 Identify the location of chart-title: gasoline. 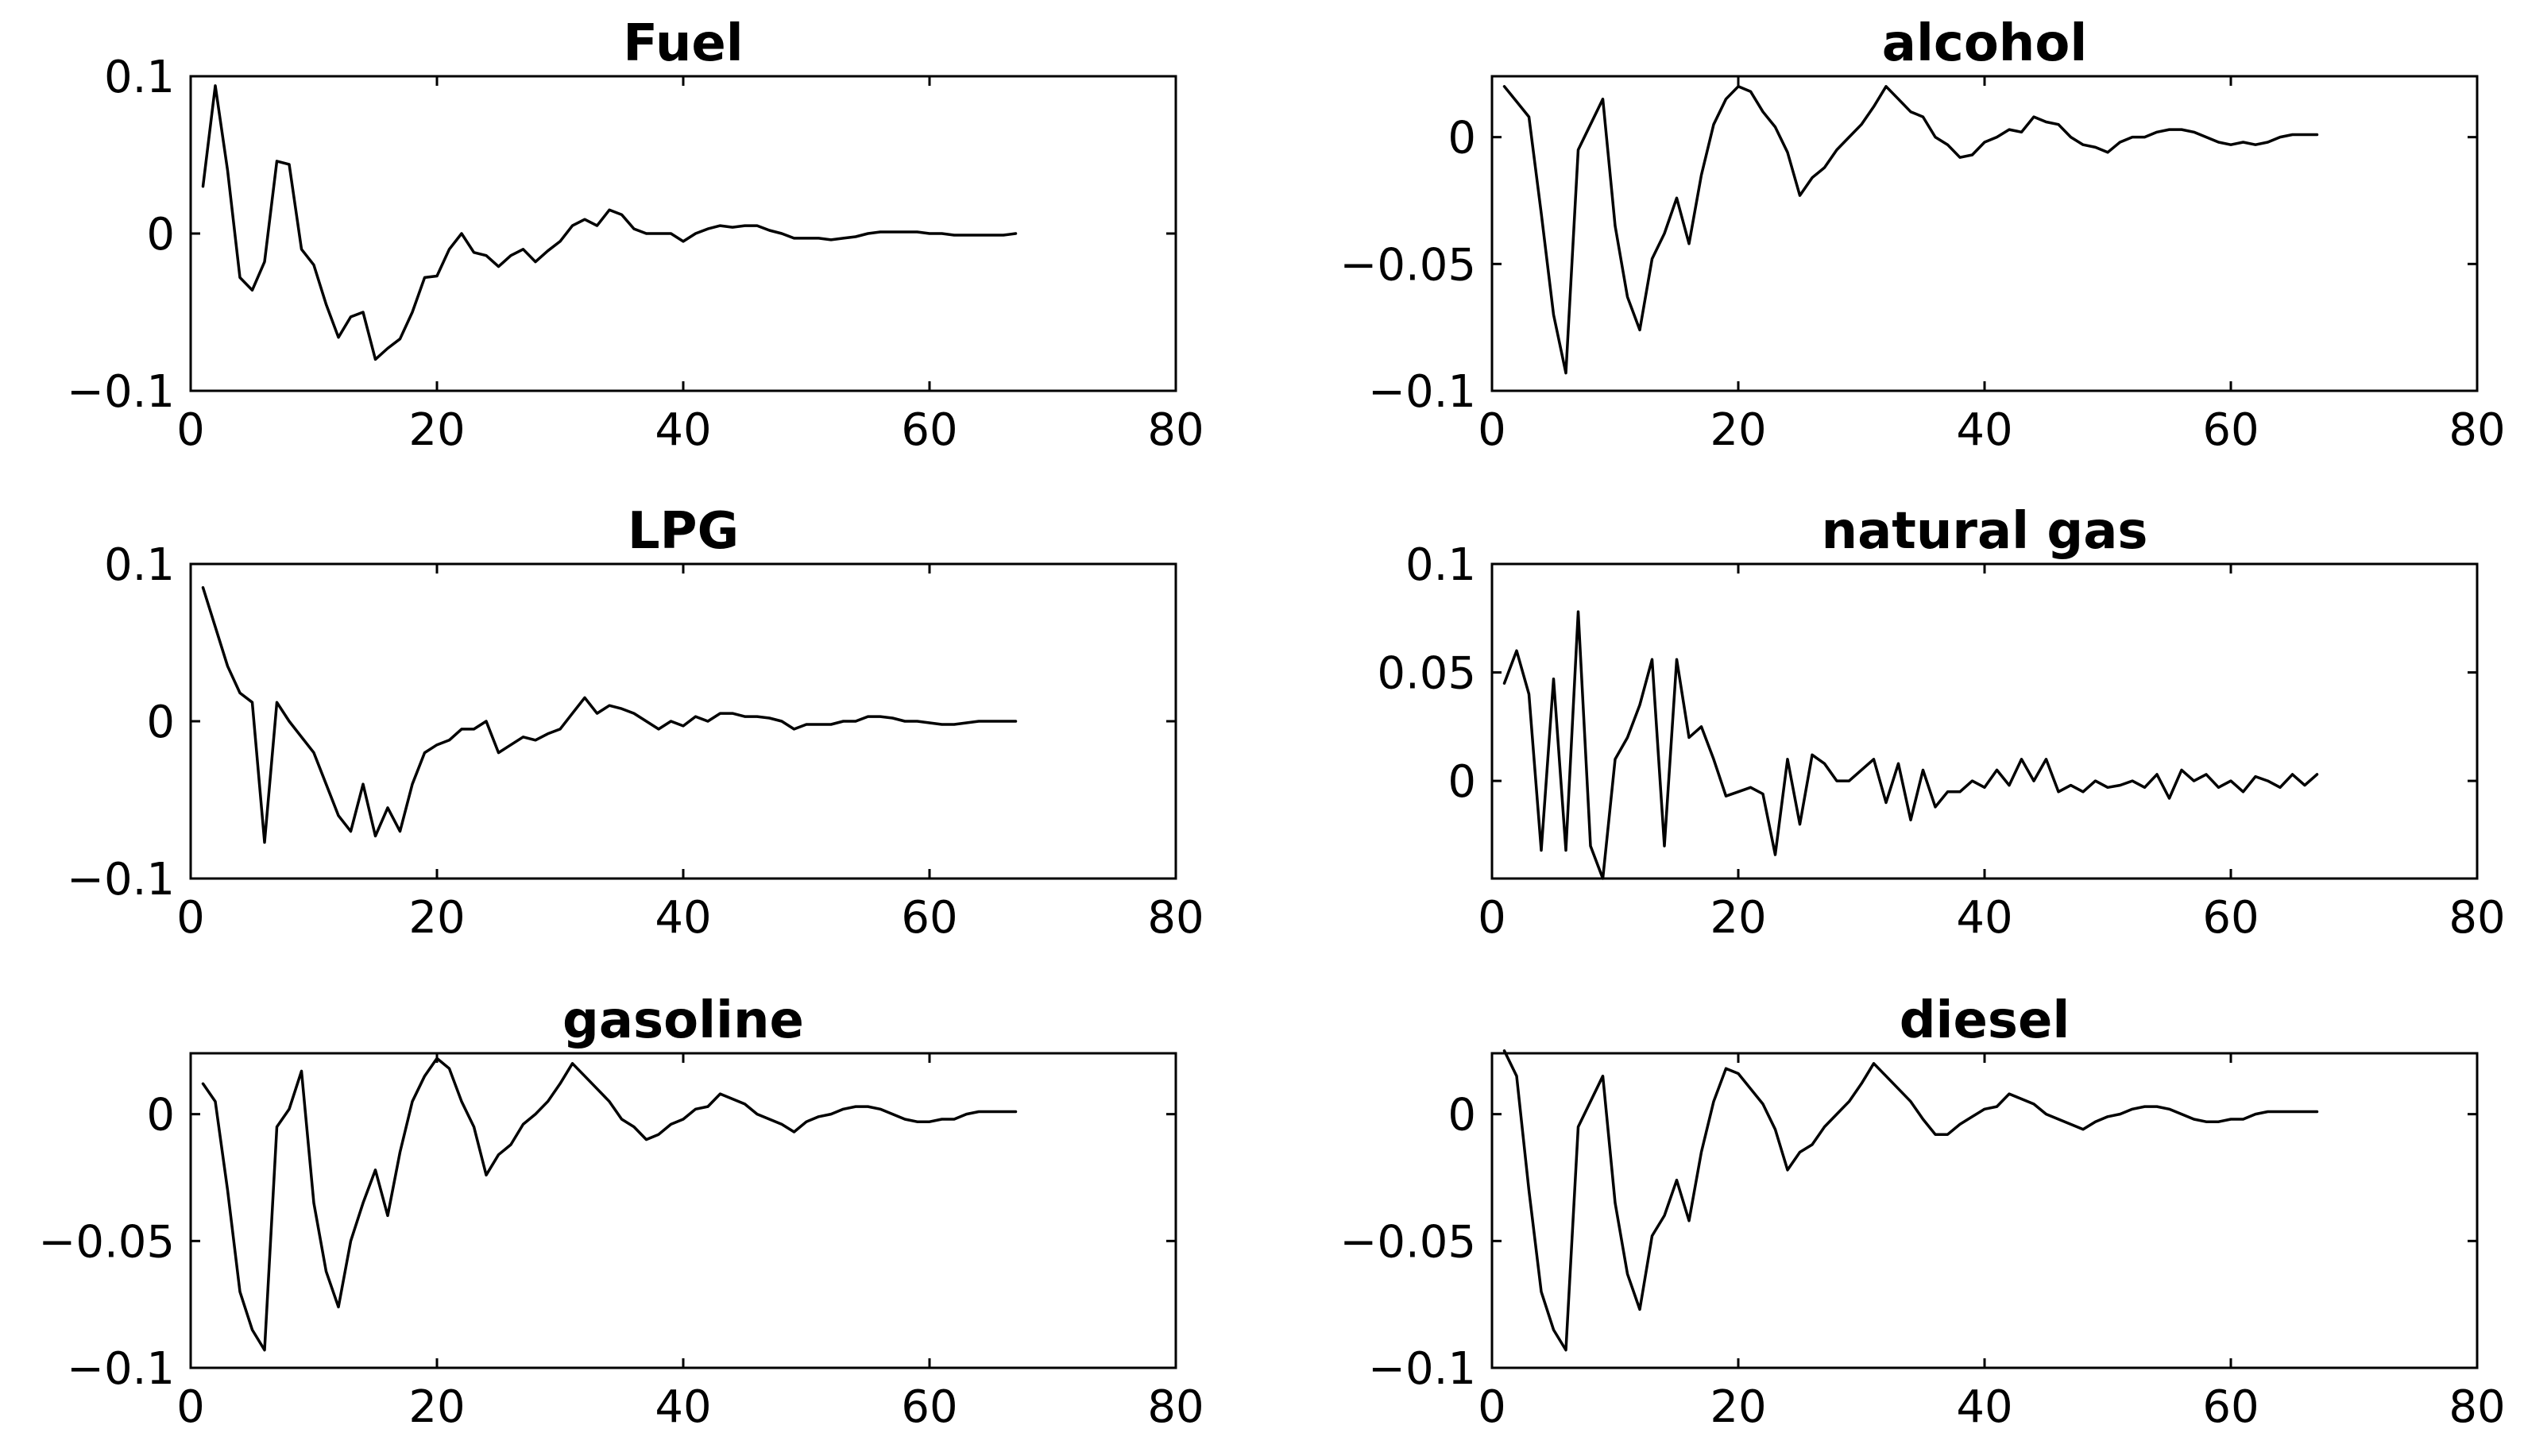
(683, 1020).